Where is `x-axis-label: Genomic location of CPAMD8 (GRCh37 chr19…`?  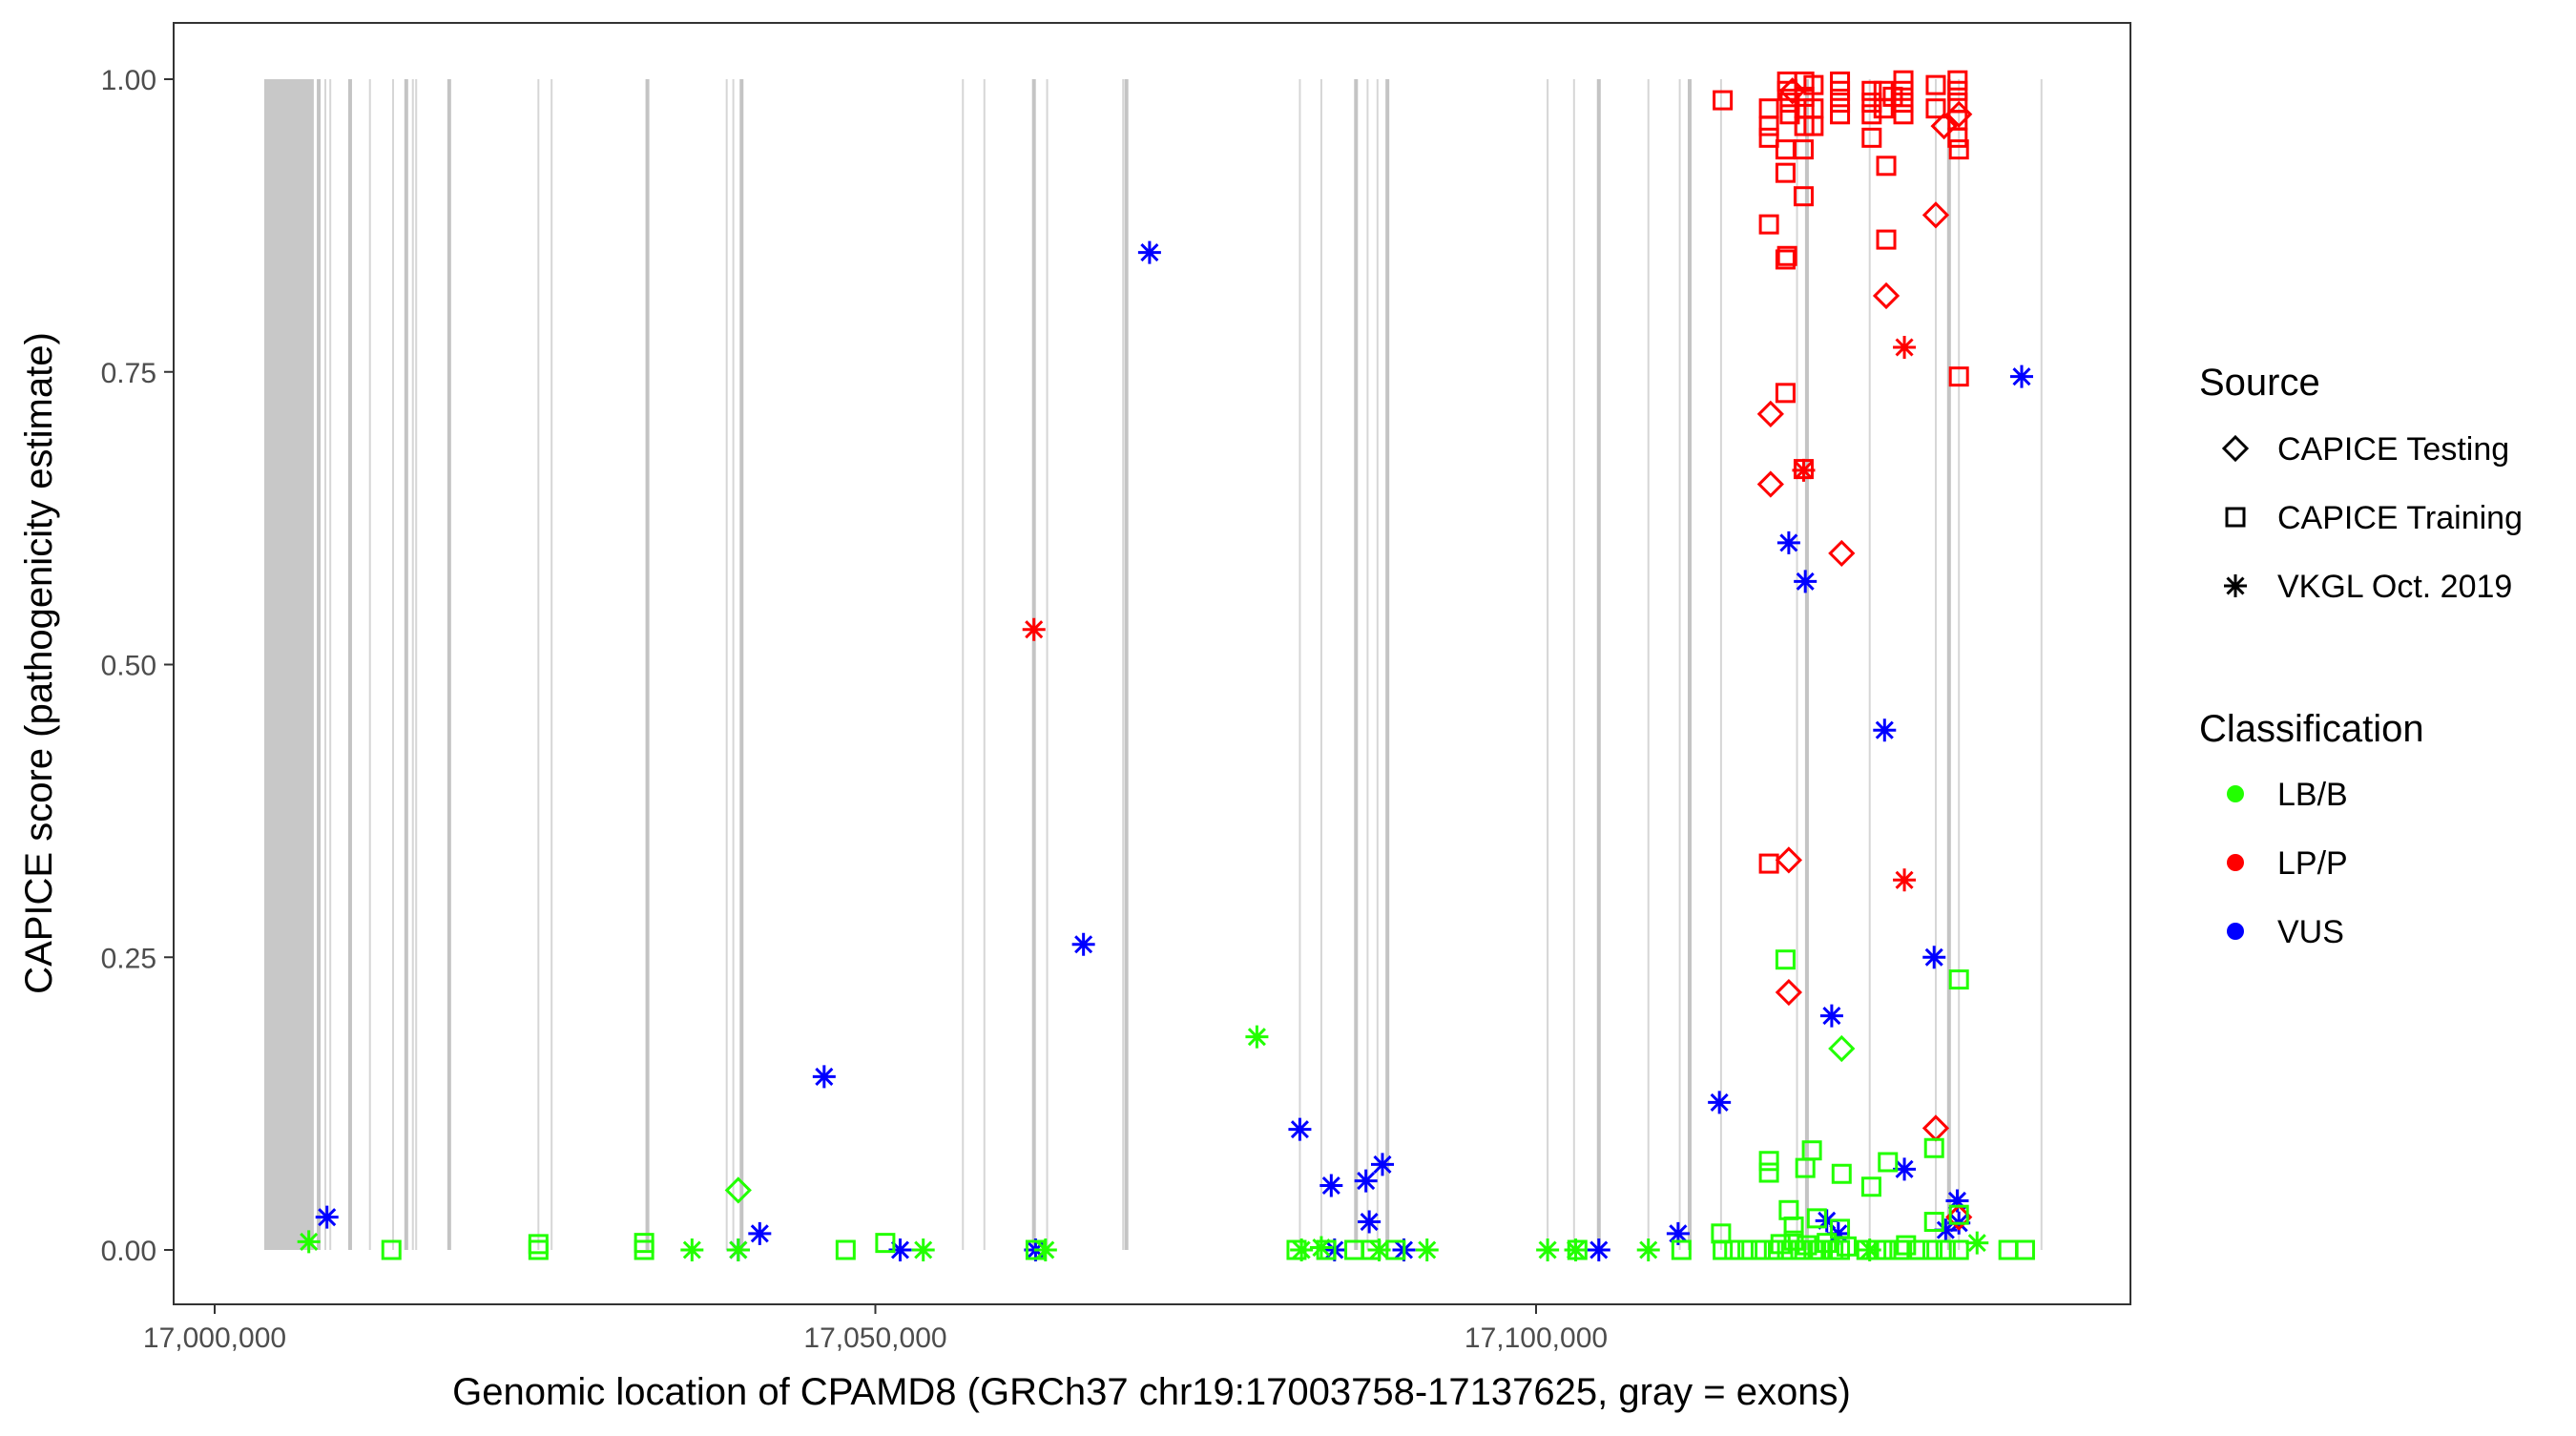
x-axis-label: Genomic location of CPAMD8 (GRCh37 chr19… is located at coordinates (1151, 1392).